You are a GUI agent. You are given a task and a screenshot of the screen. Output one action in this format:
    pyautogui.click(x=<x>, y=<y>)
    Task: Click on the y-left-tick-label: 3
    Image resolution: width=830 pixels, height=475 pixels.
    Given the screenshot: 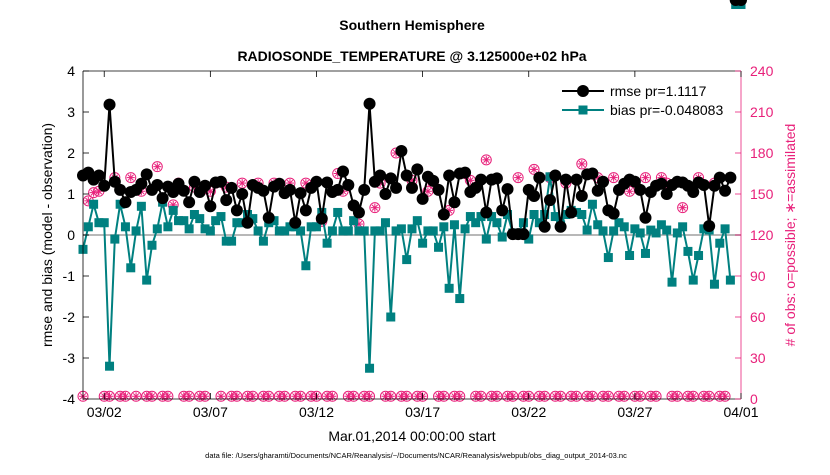 What is the action you would take?
    pyautogui.click(x=71, y=112)
    